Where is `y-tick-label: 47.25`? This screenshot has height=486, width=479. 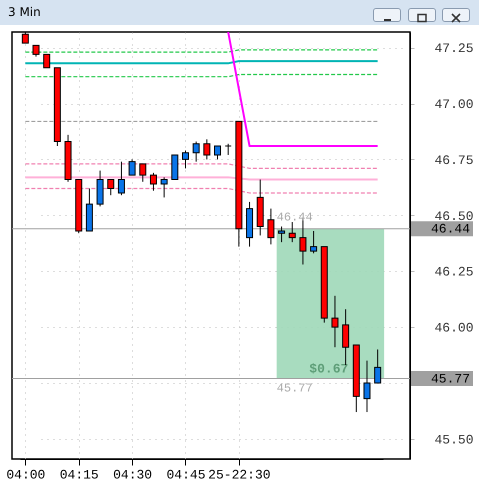
y-tick-label: 47.25 is located at coordinates (454, 48).